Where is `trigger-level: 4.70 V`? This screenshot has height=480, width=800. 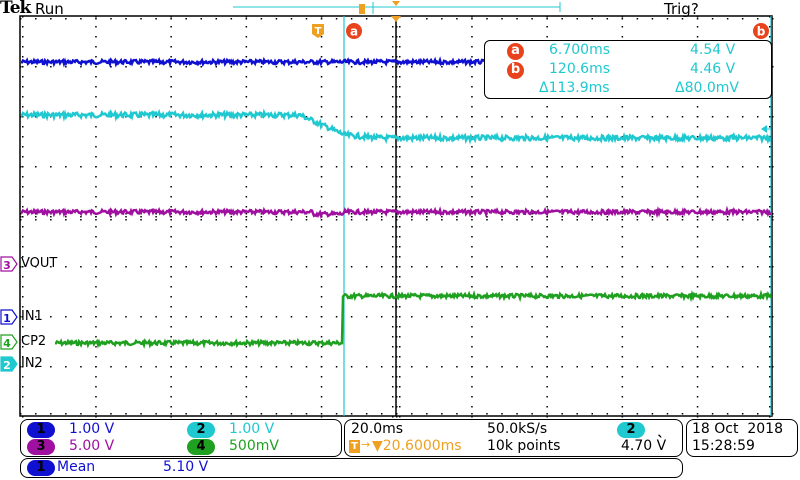
trigger-level: 4.70 V is located at coordinates (644, 446).